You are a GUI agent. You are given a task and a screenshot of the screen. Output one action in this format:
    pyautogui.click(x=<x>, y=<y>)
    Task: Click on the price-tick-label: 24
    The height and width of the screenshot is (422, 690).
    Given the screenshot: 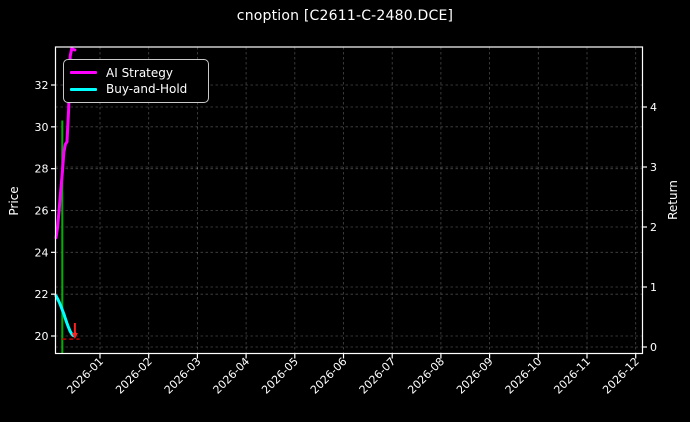 What is the action you would take?
    pyautogui.click(x=42, y=252)
    